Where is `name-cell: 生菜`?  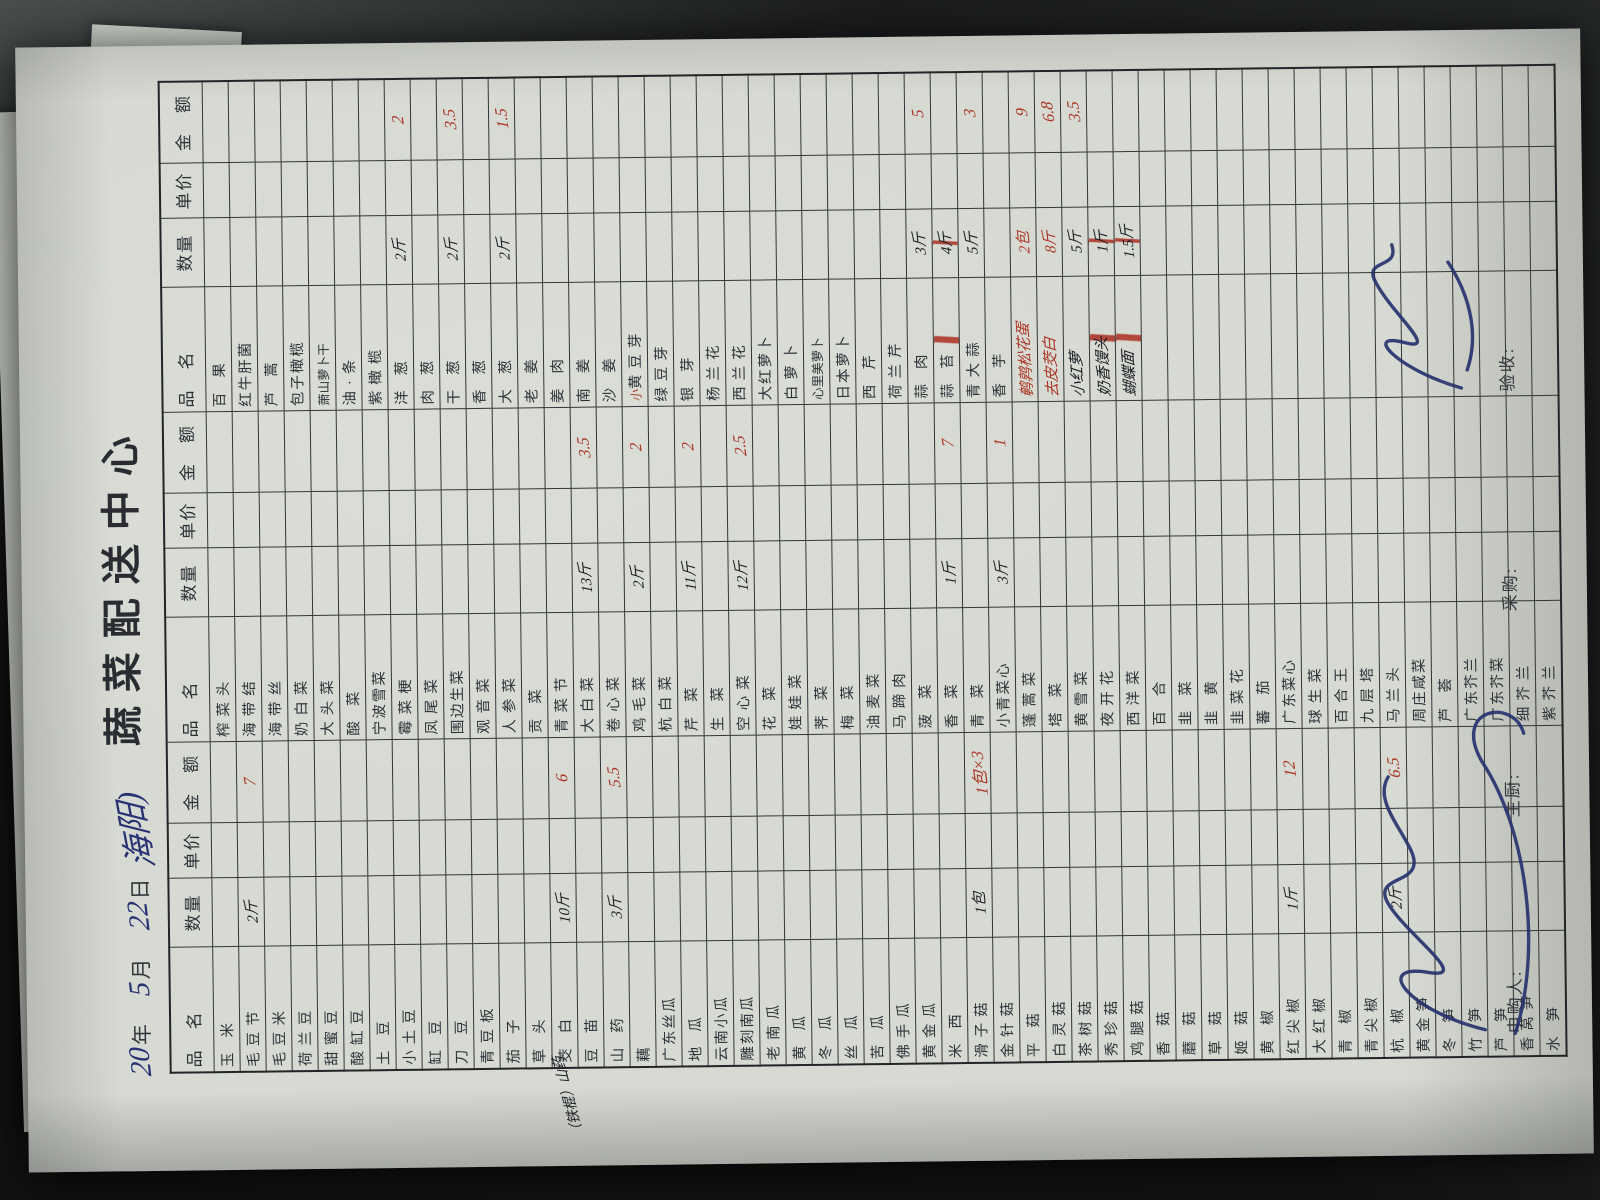
name-cell: 生菜 is located at coordinates (716, 673).